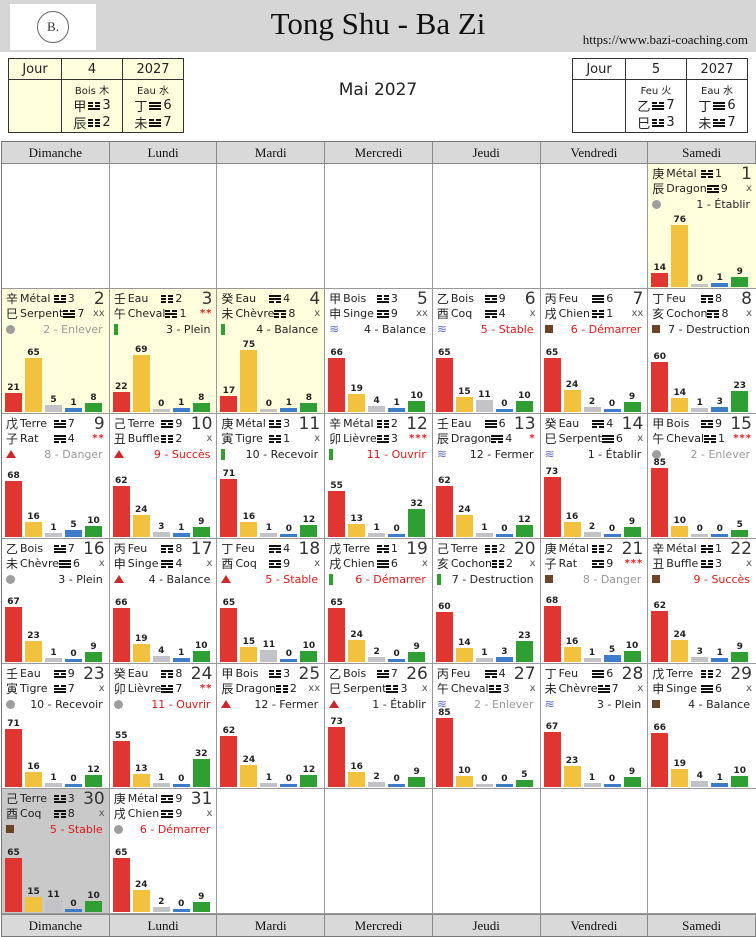  I want to click on stem-line: 庚 Métal 9, so click(150, 798).